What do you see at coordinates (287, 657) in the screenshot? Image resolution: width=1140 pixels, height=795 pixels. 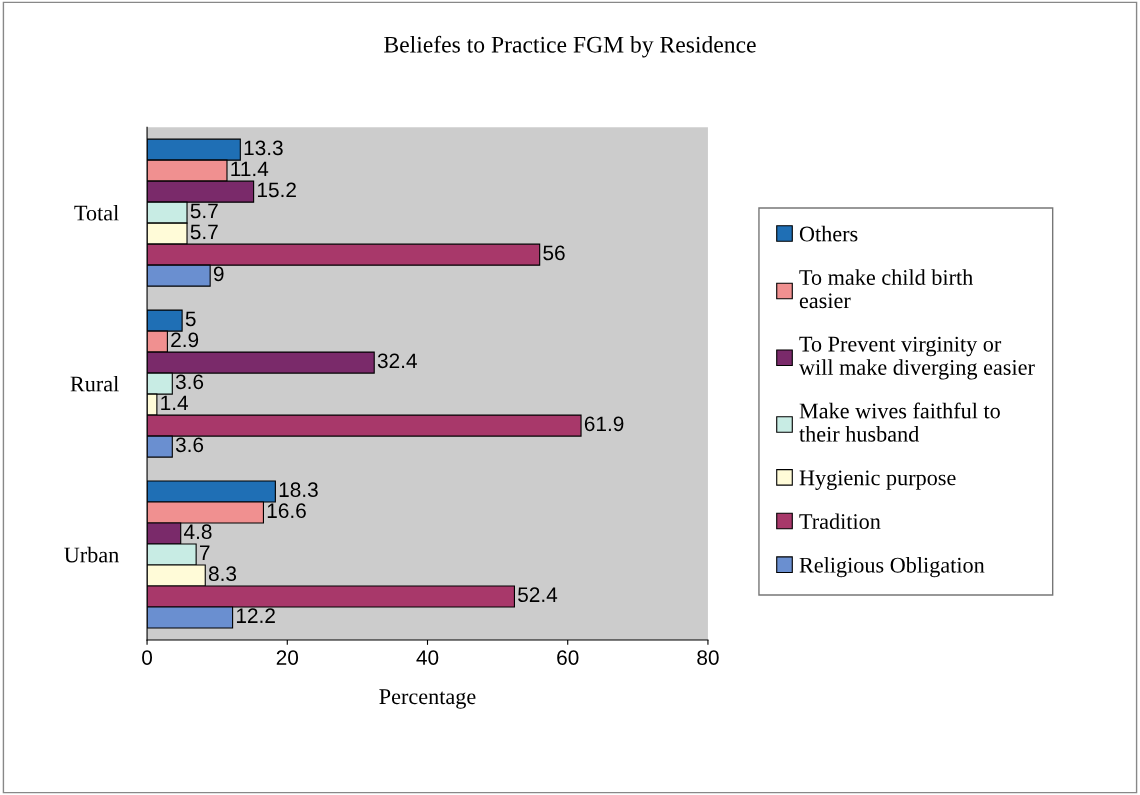 I see `x-tick-label: 20` at bounding box center [287, 657].